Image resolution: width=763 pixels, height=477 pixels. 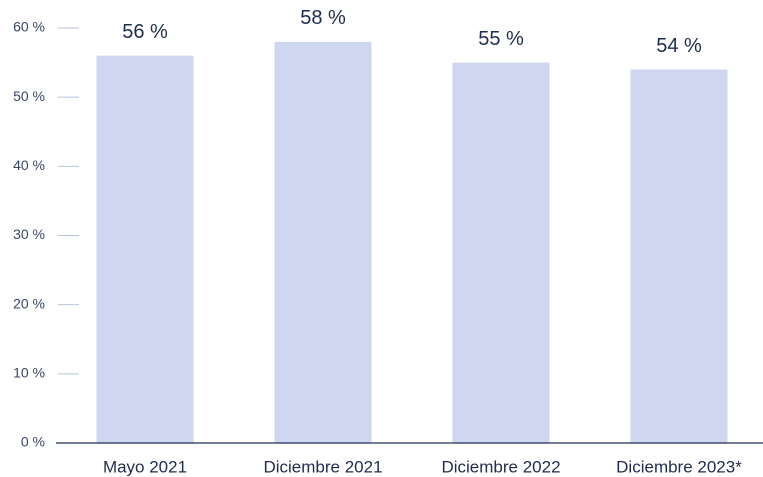 What do you see at coordinates (29, 96) in the screenshot?
I see `y-tick-label: 50 %` at bounding box center [29, 96].